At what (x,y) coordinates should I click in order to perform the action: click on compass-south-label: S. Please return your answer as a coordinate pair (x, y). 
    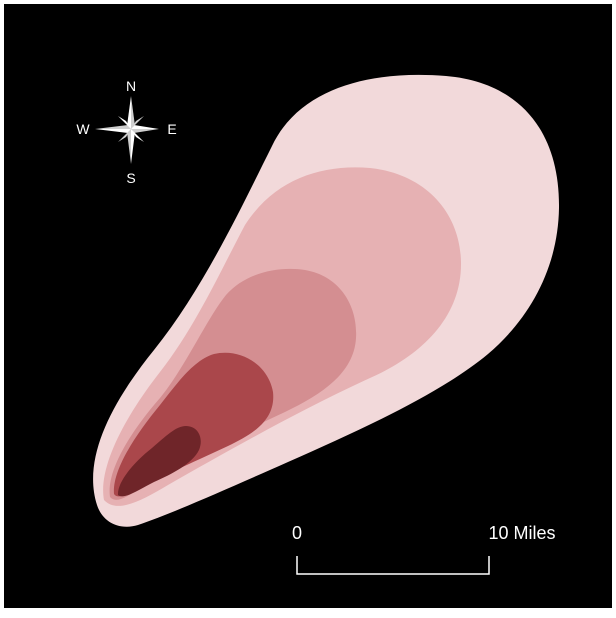
    Looking at the image, I should click on (130, 178).